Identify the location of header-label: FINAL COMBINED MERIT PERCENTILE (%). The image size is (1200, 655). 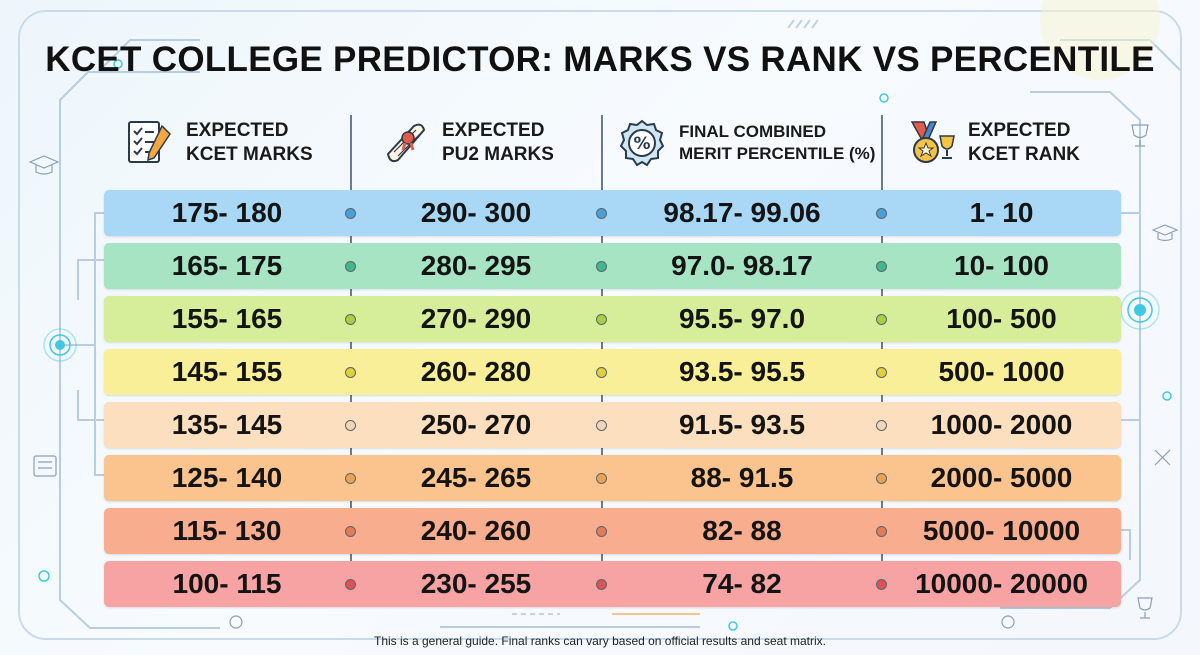
(777, 142).